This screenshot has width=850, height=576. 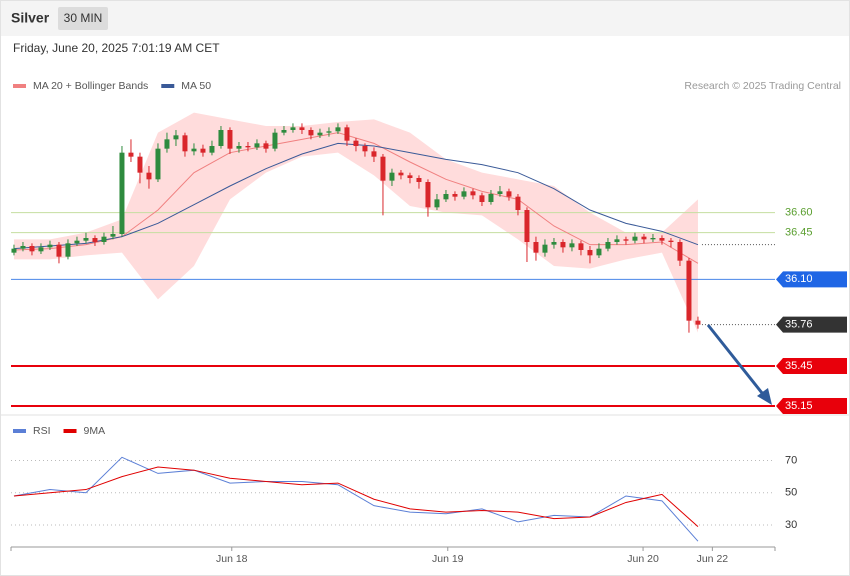 I want to click on level-label: 35.15, so click(x=799, y=406).